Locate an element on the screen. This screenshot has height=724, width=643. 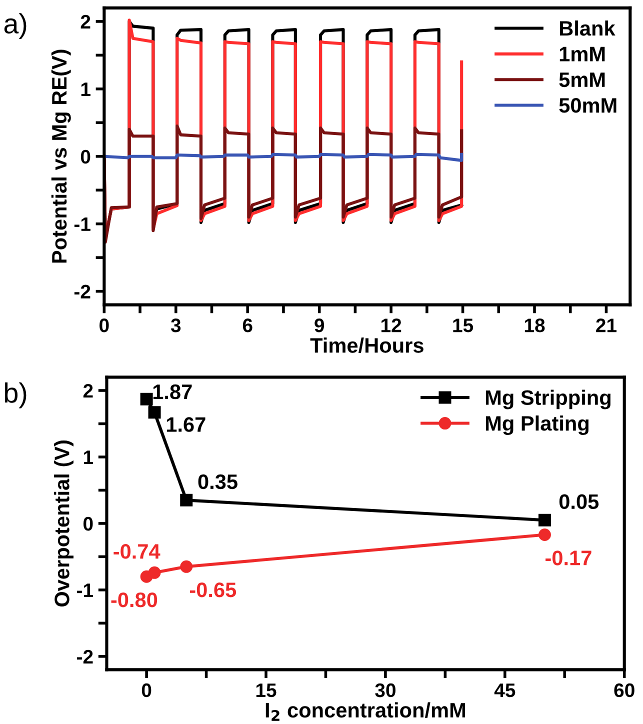
text: a) is located at coordinates (15, 26).